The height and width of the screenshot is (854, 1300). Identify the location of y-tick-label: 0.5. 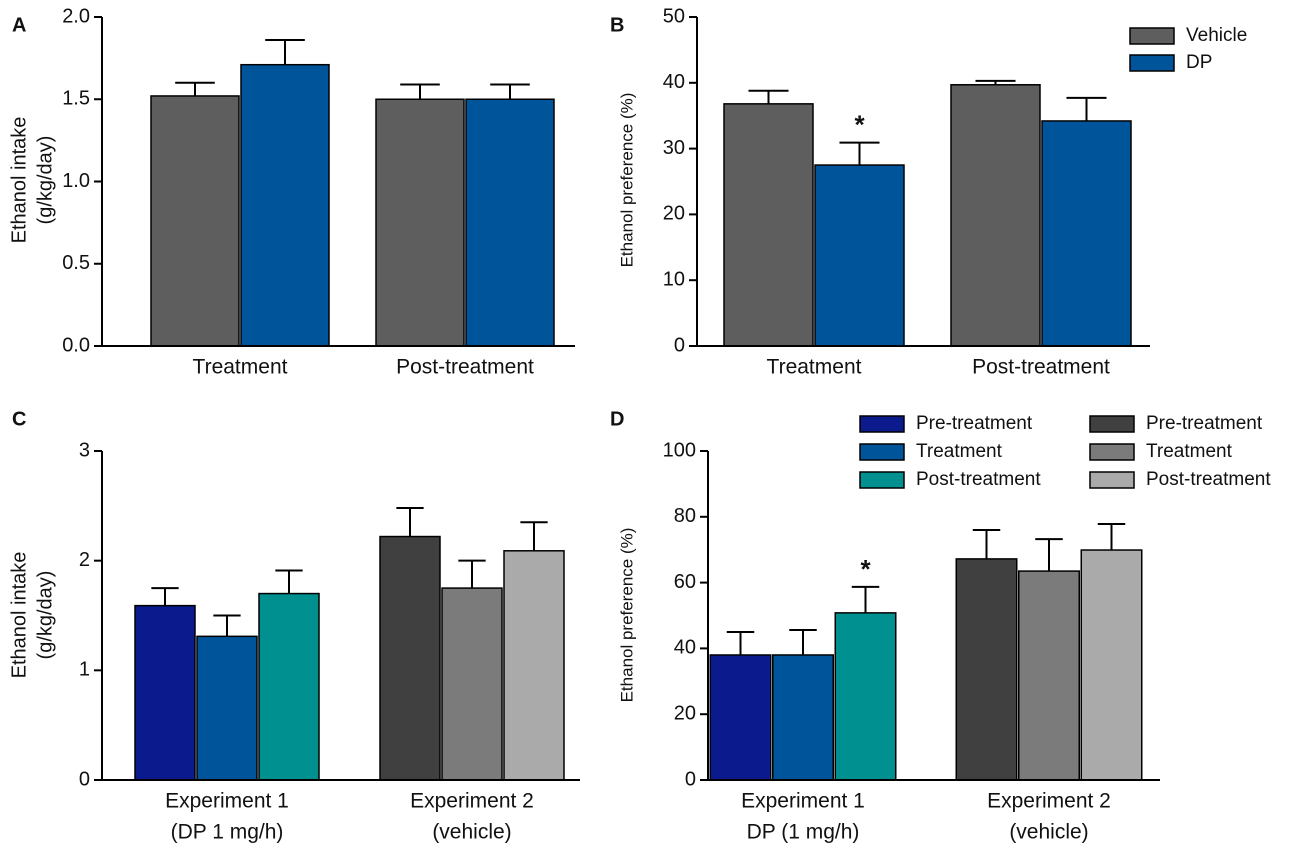
(76, 263).